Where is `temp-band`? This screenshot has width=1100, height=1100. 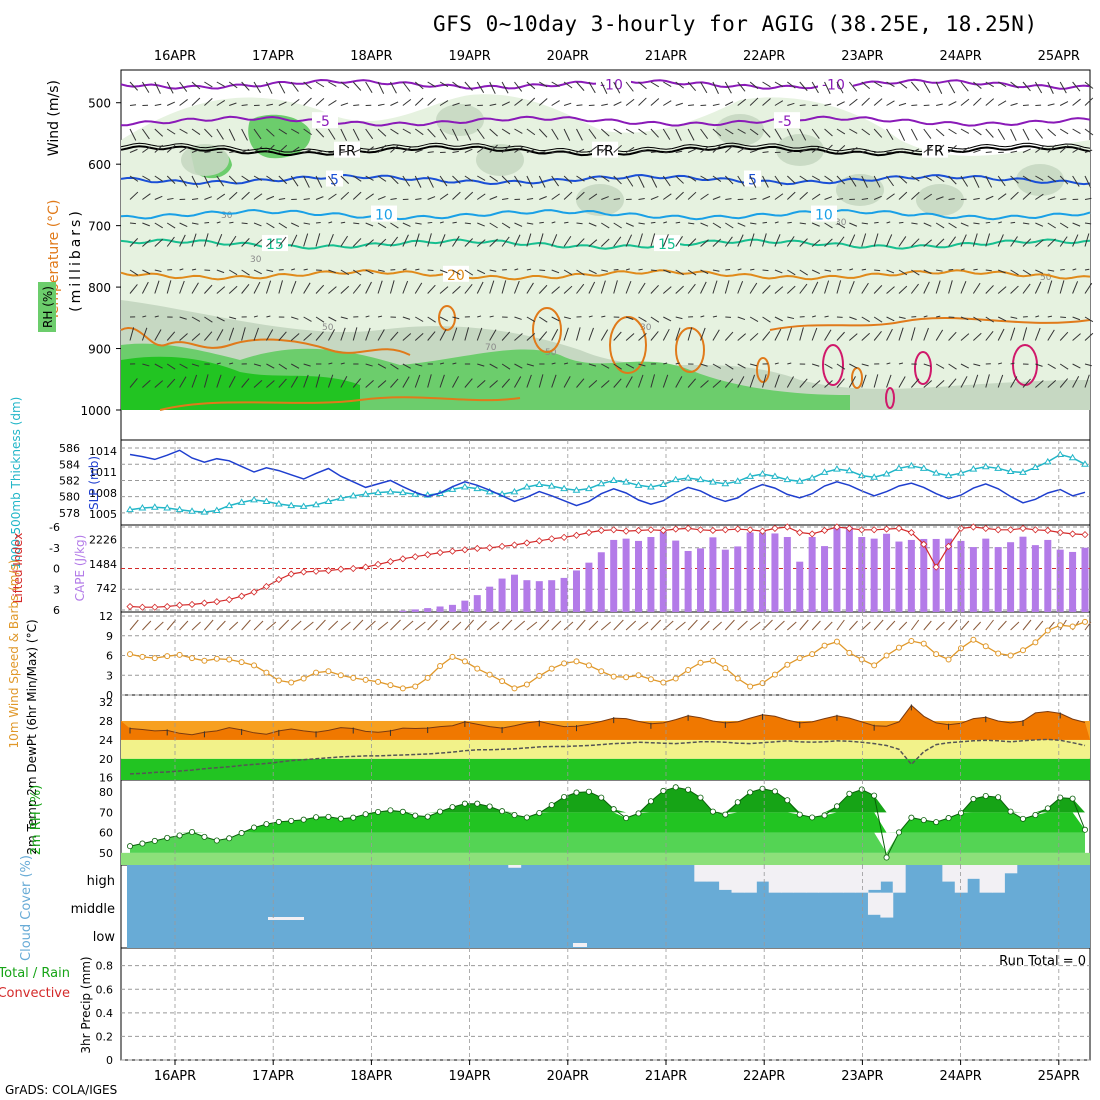 temp-band is located at coordinates (605, 769).